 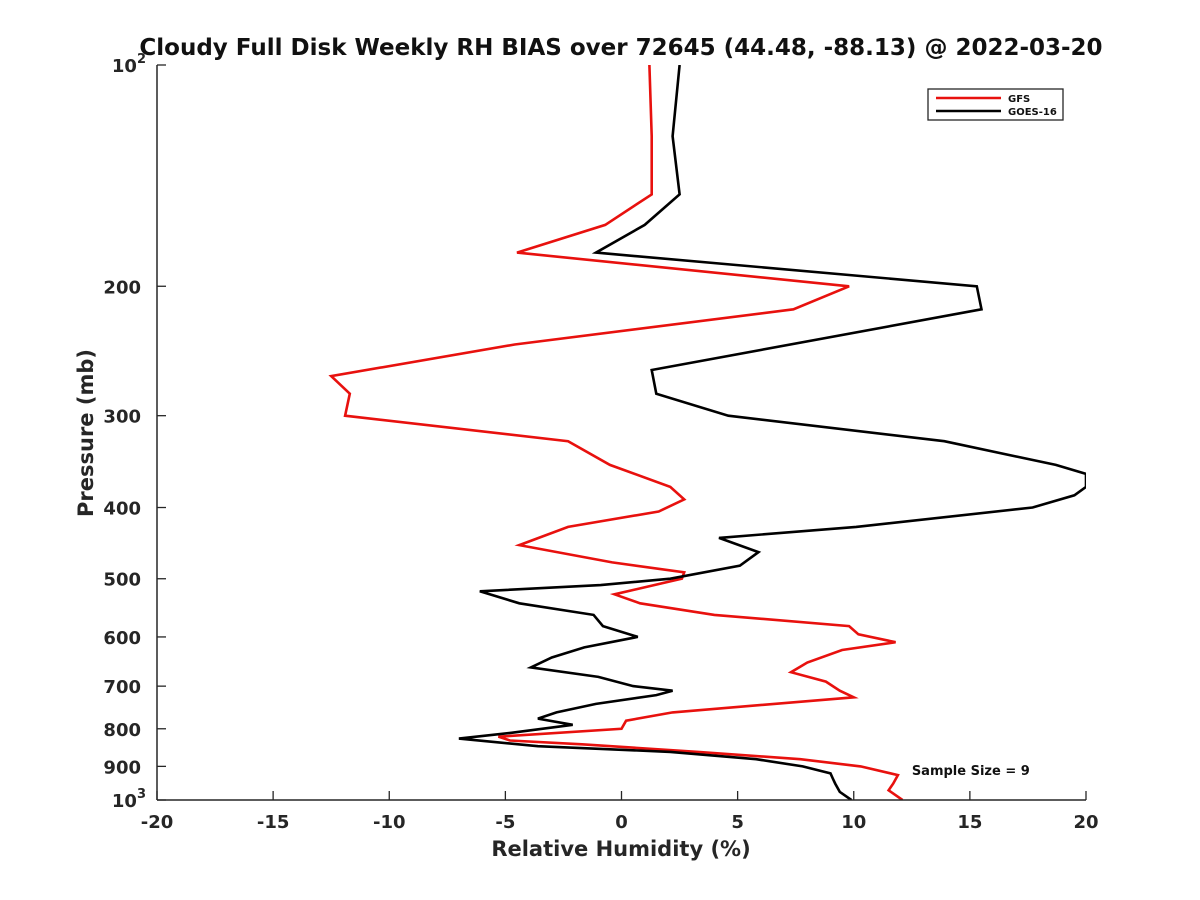 I want to click on x-tick-label: 15, so click(x=969, y=822).